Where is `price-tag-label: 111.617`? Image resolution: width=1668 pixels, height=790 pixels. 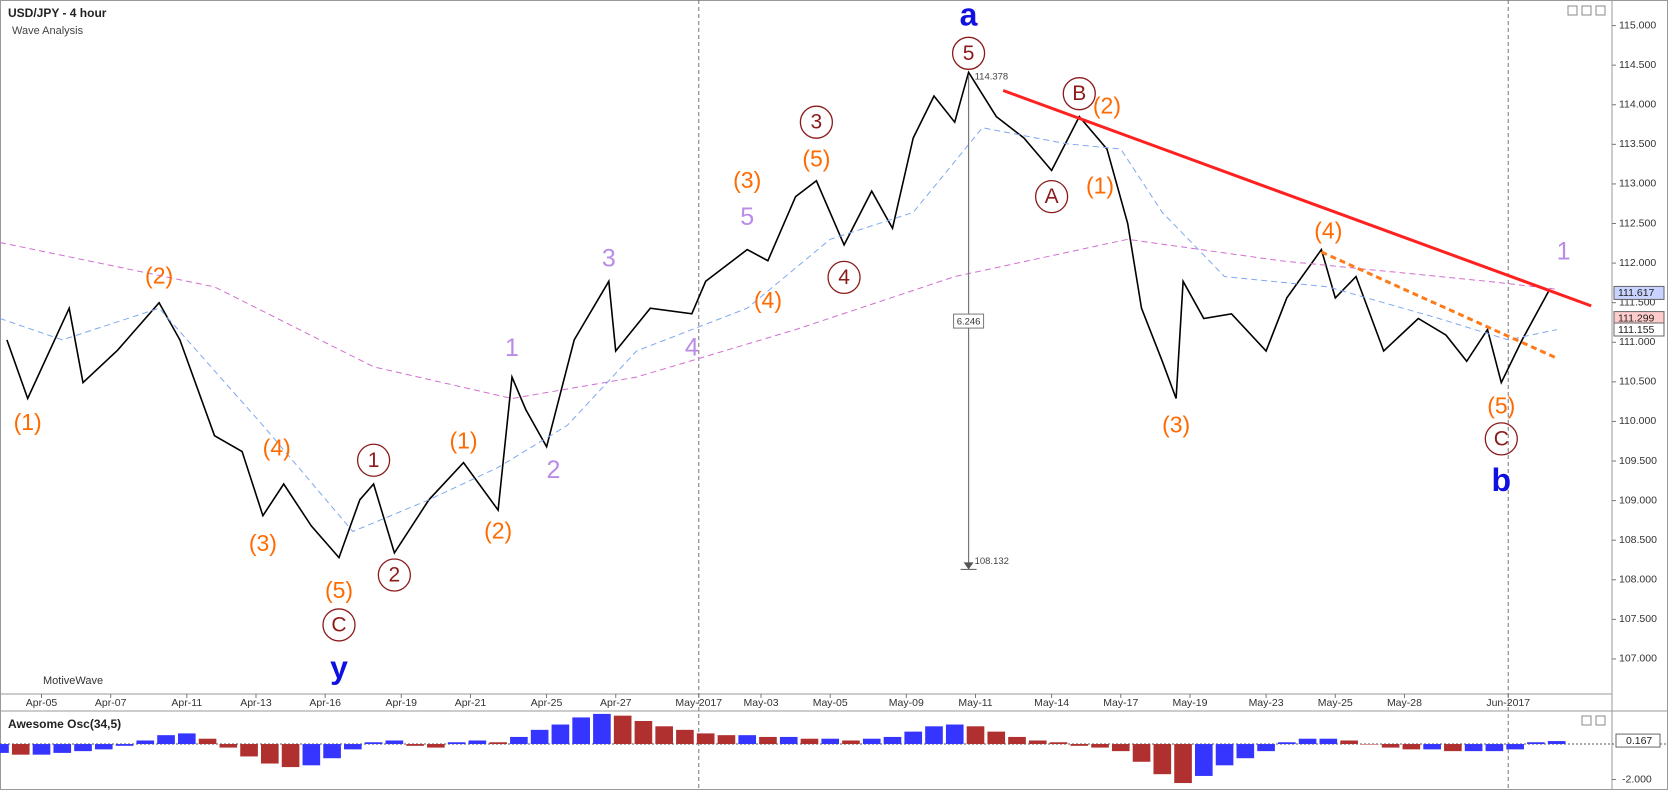
price-tag-label: 111.617 is located at coordinates (1636, 293).